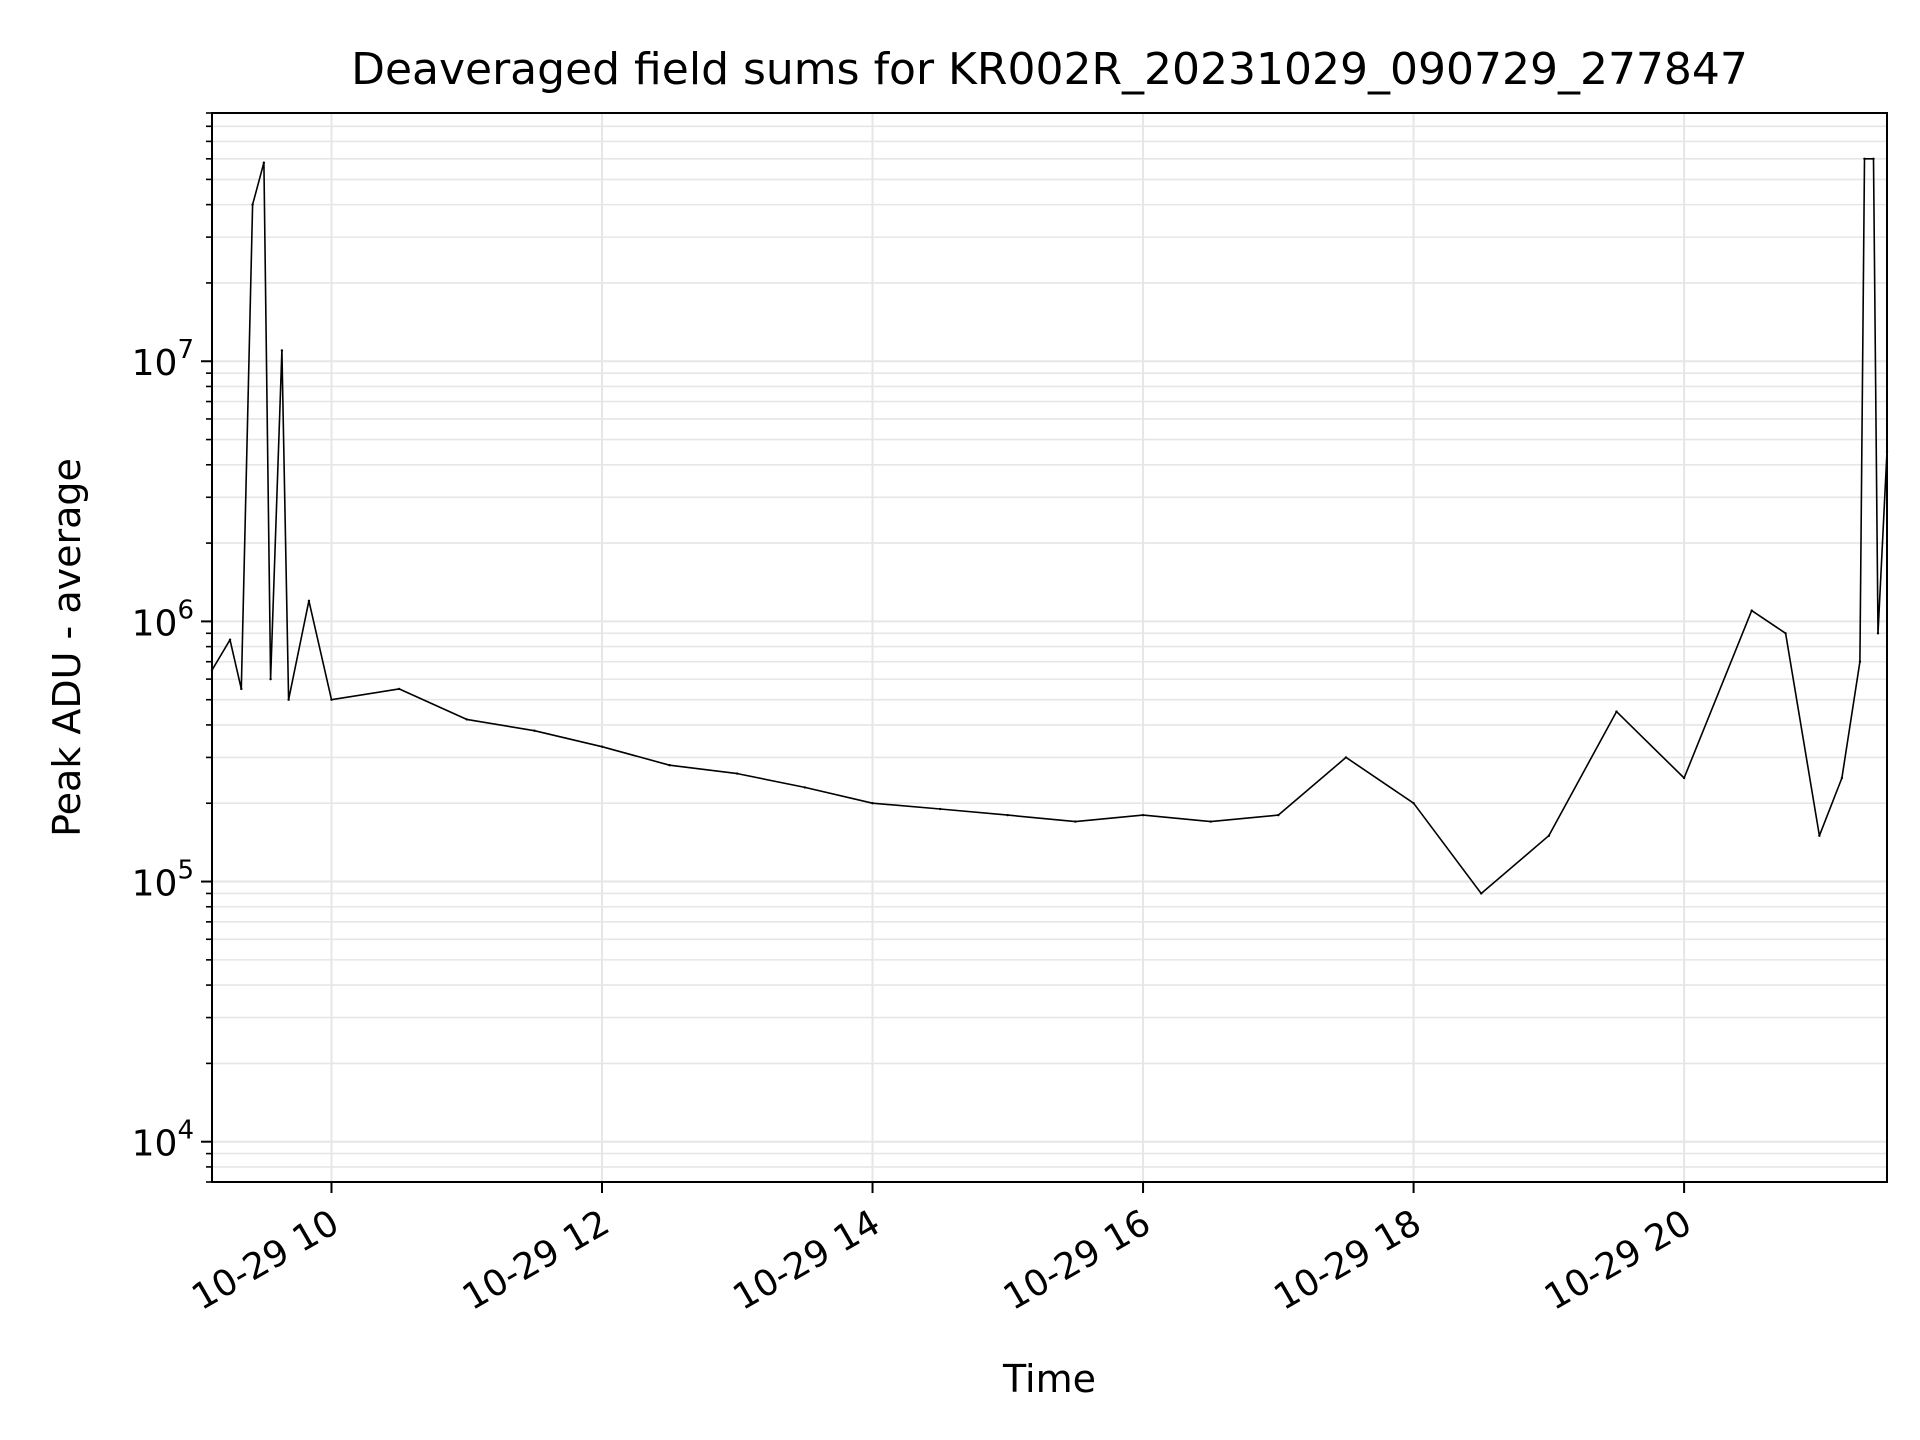 This screenshot has height=1440, width=1920. I want to click on x-tick-label: 10-29 16, so click(1077, 1260).